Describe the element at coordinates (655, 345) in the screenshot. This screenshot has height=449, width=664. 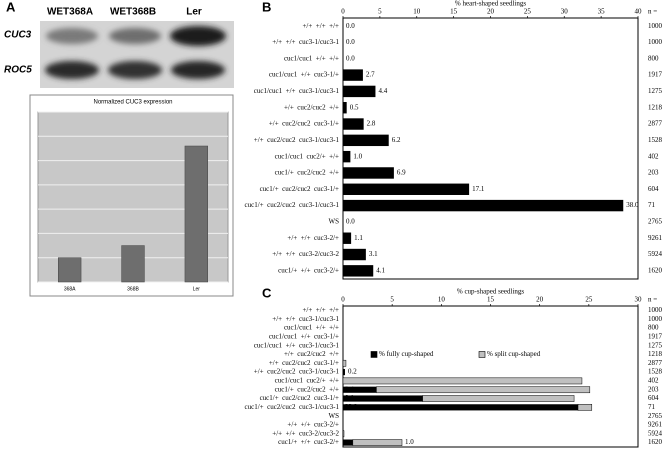
I see `n-value: 1275` at that location.